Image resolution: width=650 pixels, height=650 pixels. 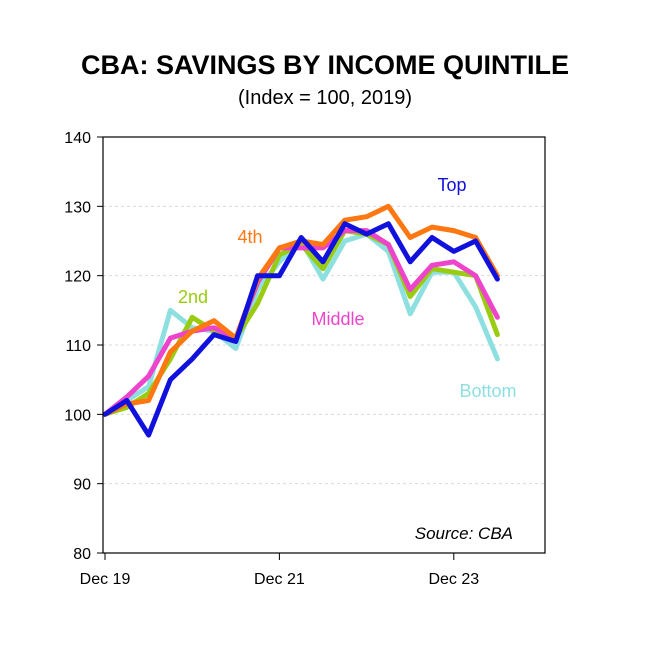 What do you see at coordinates (77, 415) in the screenshot?
I see `y-tick-label: 100` at bounding box center [77, 415].